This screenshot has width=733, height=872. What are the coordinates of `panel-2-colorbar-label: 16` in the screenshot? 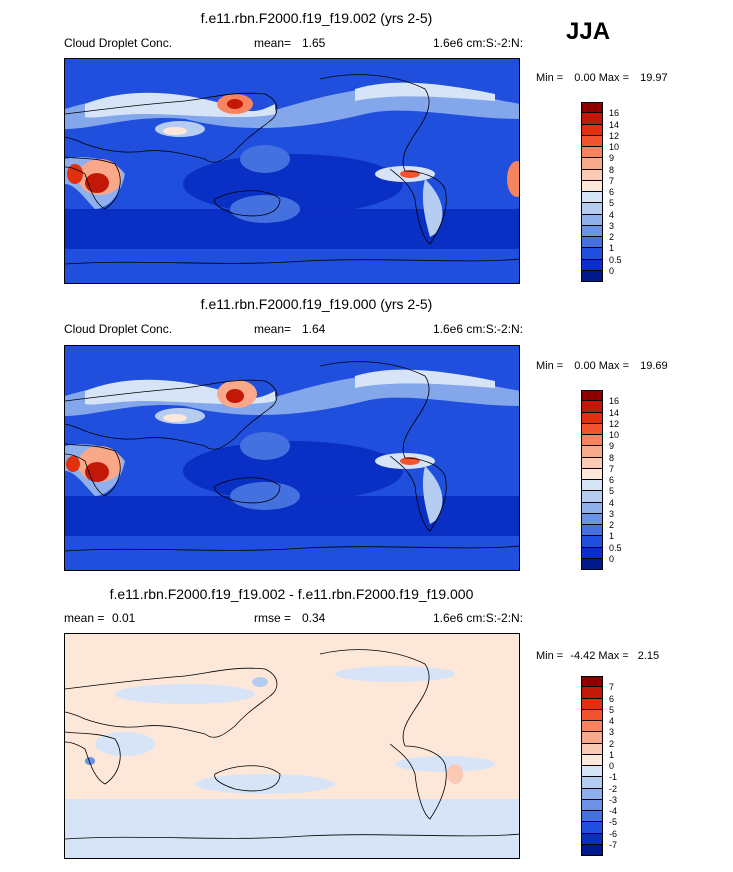 It's located at (614, 401).